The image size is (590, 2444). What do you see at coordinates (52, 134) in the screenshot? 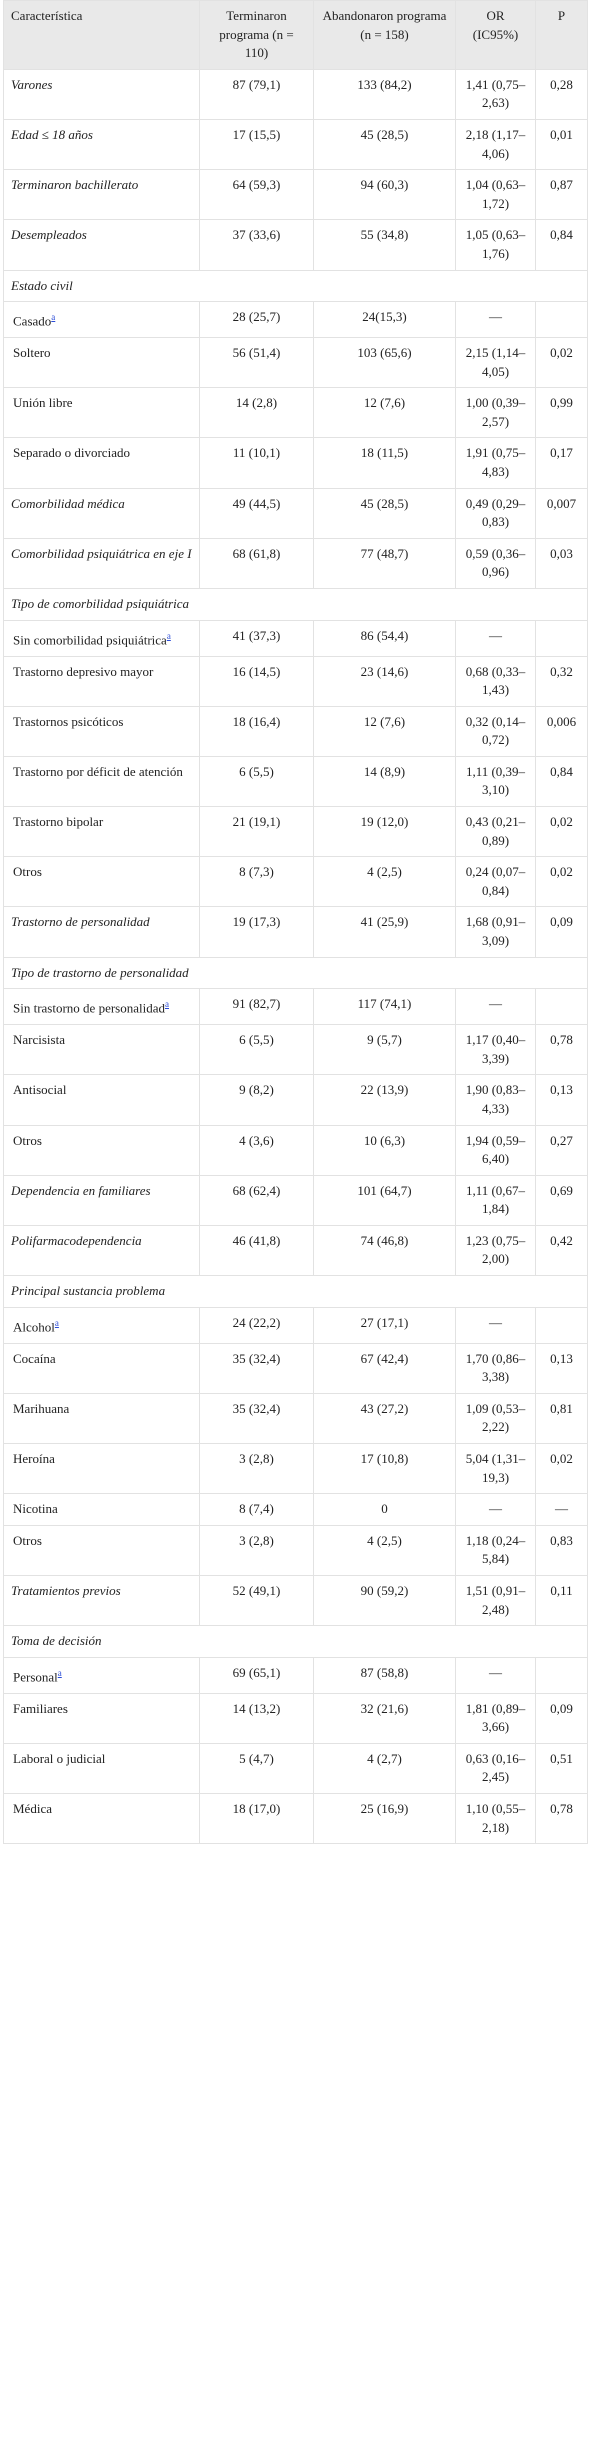
I see `label-text: Edad ≤ 18 años` at bounding box center [52, 134].